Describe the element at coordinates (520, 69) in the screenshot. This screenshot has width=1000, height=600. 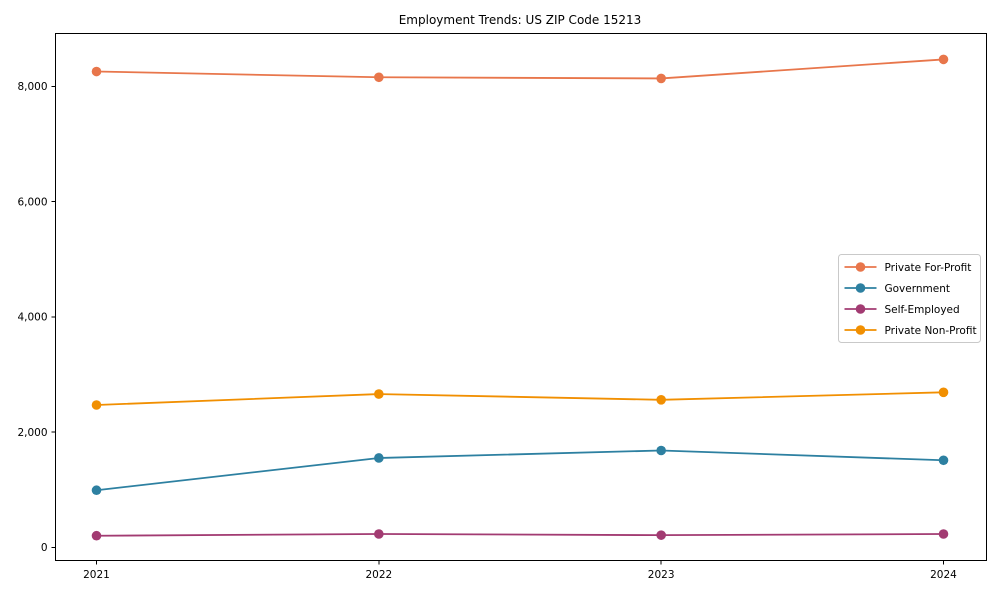
I see `series-line-private-for-profit` at that location.